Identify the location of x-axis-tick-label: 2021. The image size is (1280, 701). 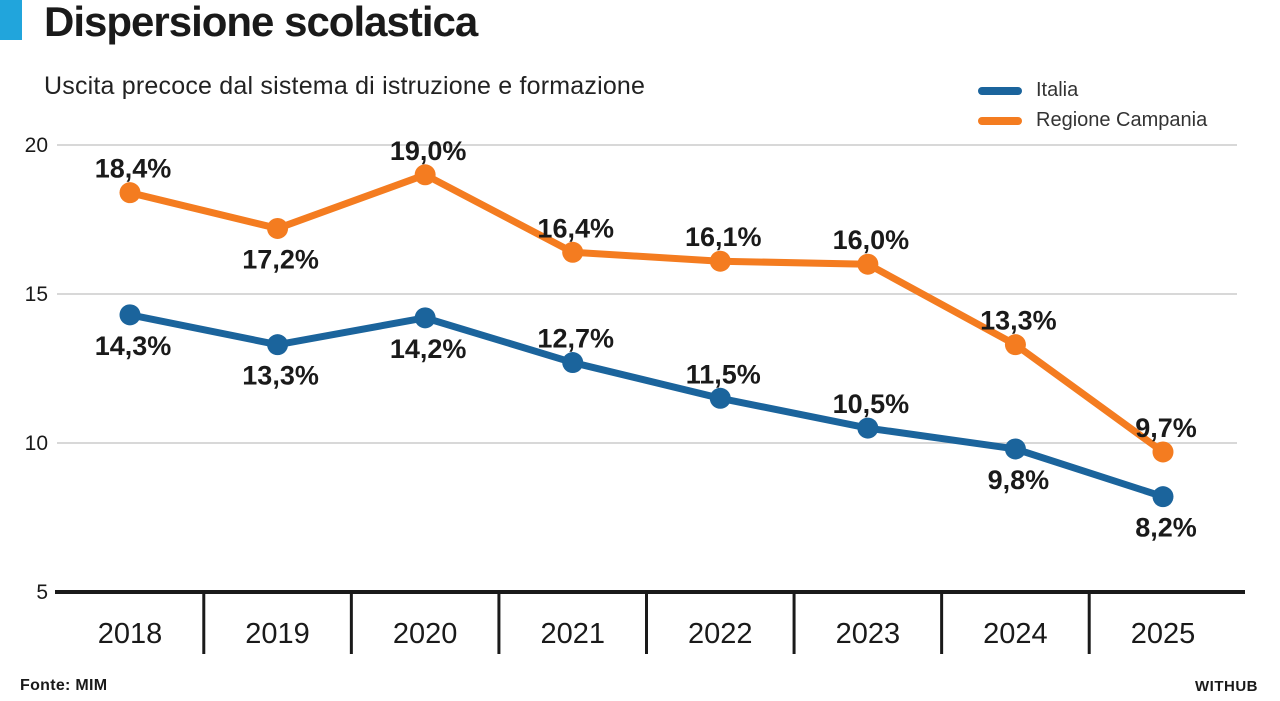
(572, 634).